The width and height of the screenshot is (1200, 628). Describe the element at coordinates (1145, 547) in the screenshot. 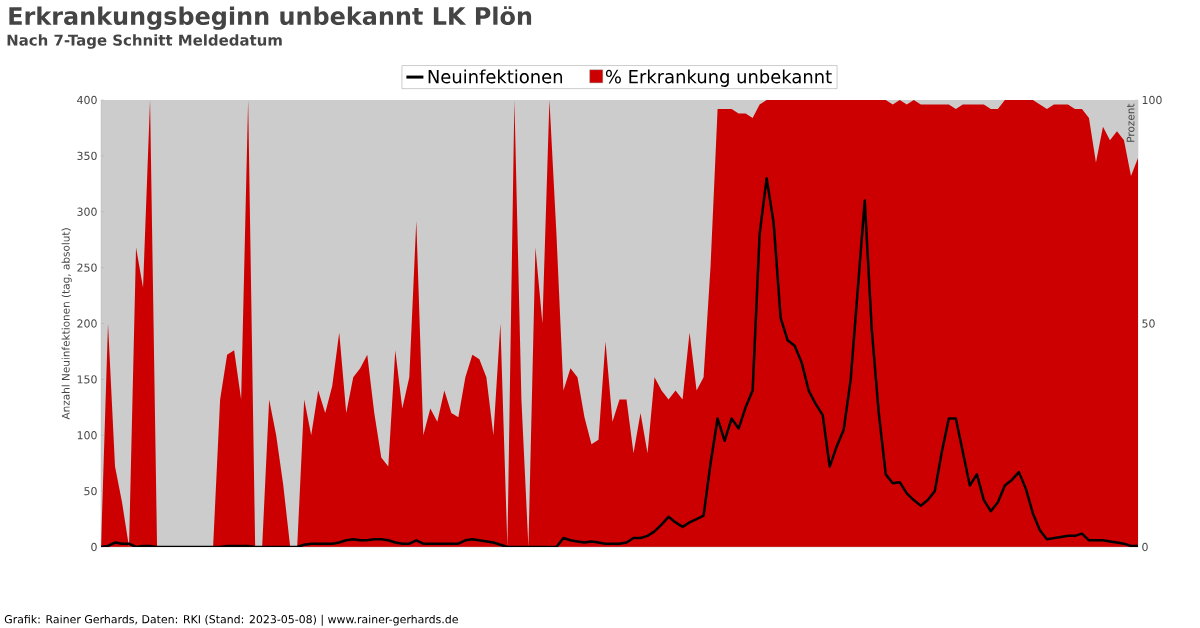

I see `y2-tick-label: 0` at that location.